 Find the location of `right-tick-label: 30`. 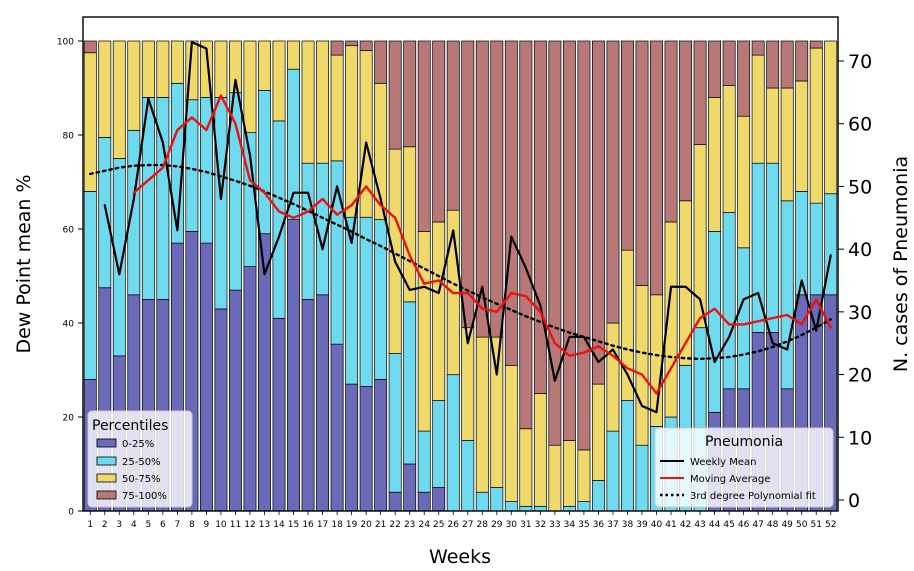

right-tick-label: 30 is located at coordinates (860, 313).